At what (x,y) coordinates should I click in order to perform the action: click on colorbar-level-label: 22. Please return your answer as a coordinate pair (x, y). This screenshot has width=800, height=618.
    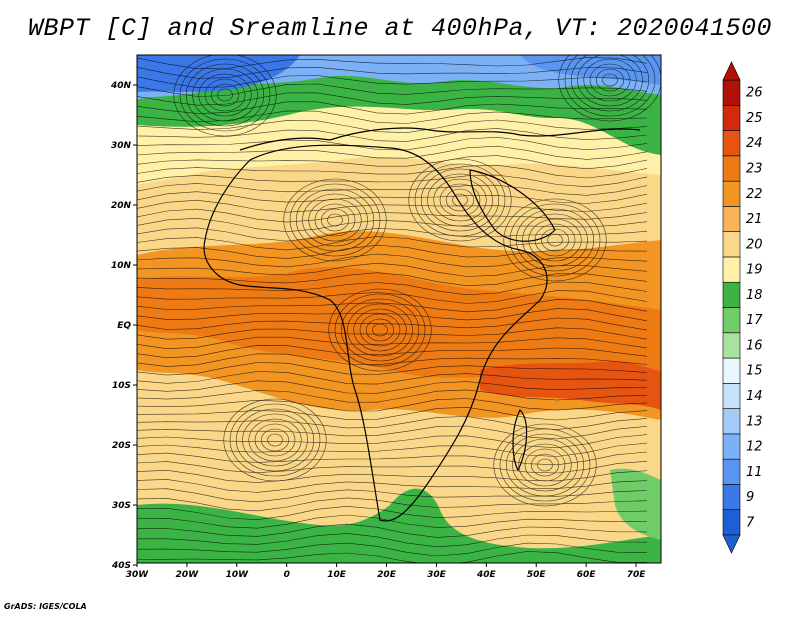
    Looking at the image, I should click on (754, 194).